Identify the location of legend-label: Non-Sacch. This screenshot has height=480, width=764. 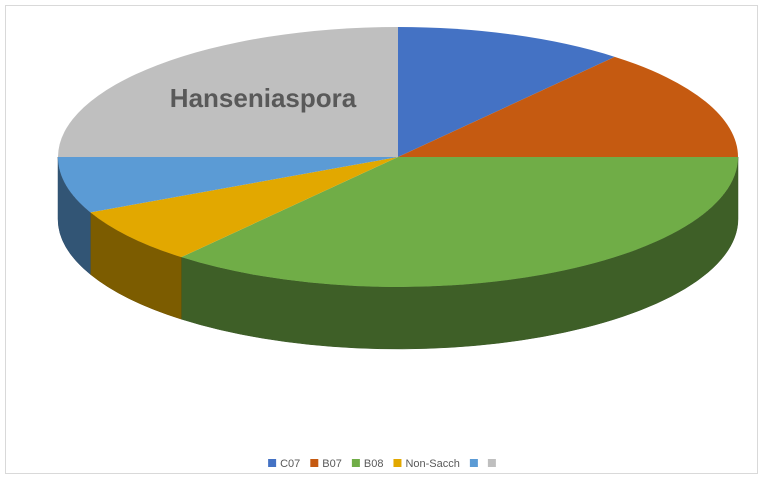
(432, 464).